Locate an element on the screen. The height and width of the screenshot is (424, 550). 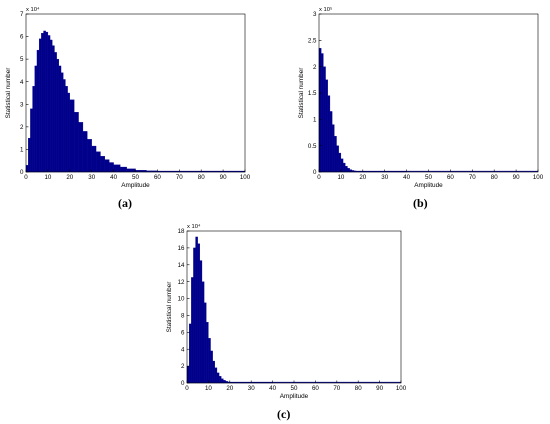
x-tick-label-a-5: 50 is located at coordinates (135, 177).